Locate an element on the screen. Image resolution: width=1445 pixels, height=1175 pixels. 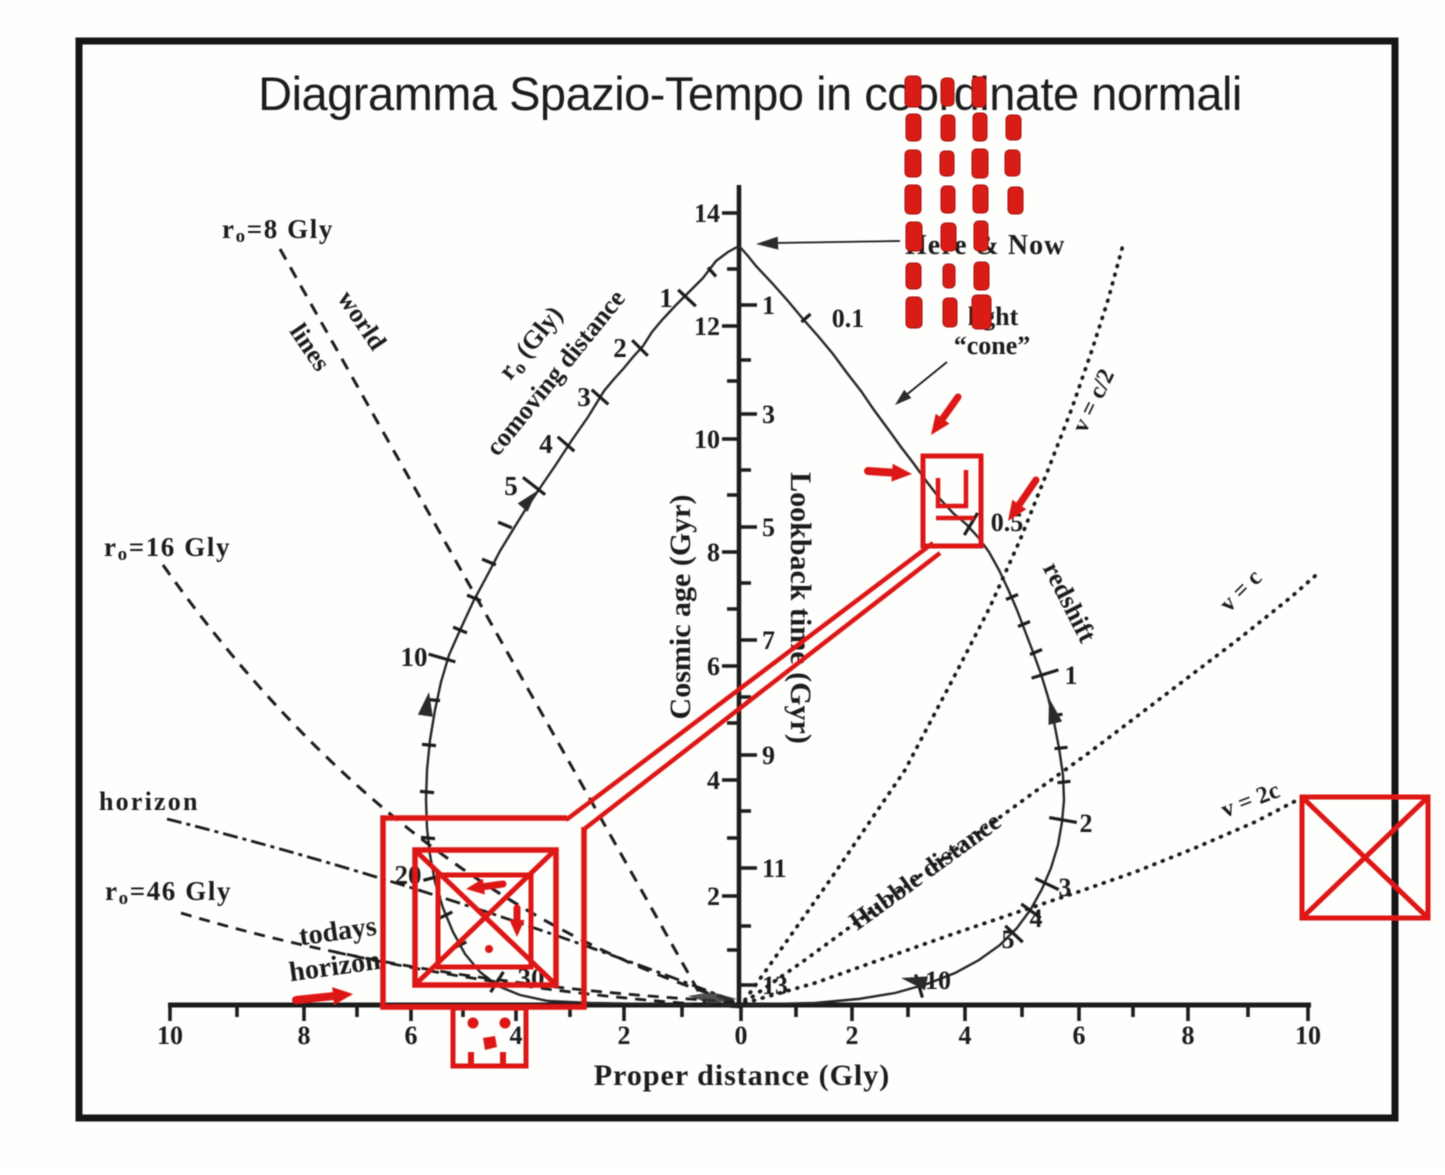
svg-text: horizon is located at coordinates (149, 801).